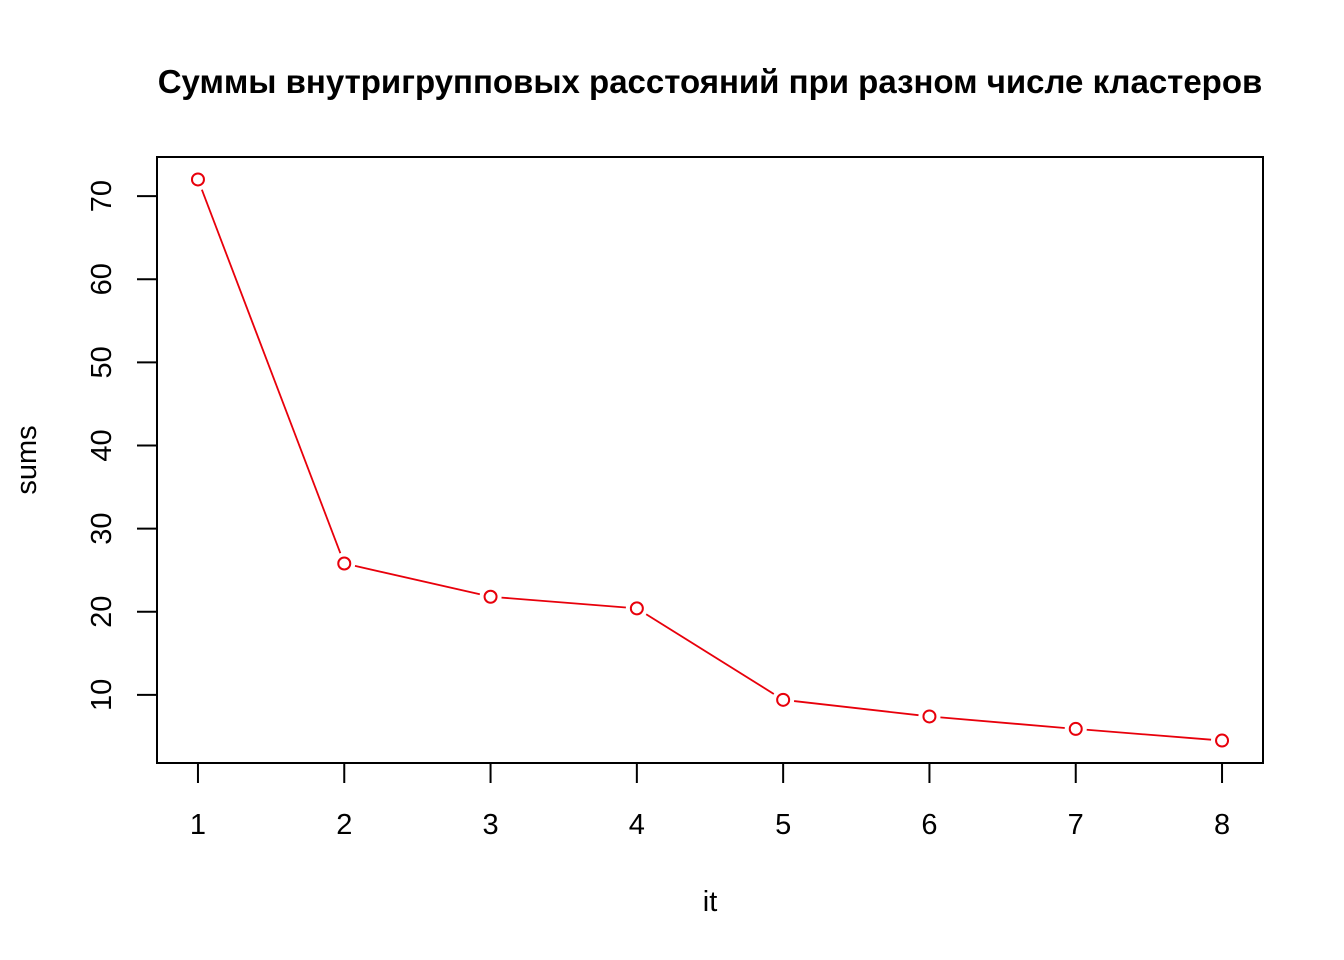 The width and height of the screenshot is (1344, 960). What do you see at coordinates (102, 528) in the screenshot?
I see `y-tick-label: 30` at bounding box center [102, 528].